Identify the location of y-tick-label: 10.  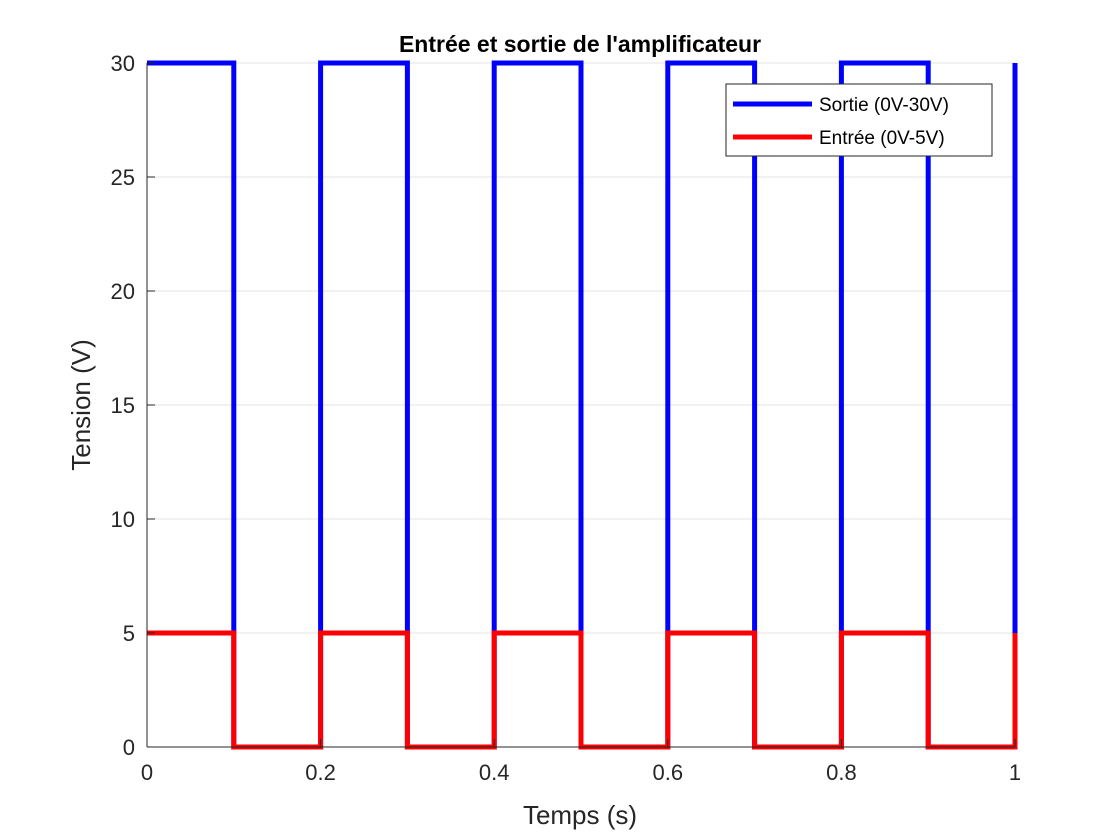
(123, 519).